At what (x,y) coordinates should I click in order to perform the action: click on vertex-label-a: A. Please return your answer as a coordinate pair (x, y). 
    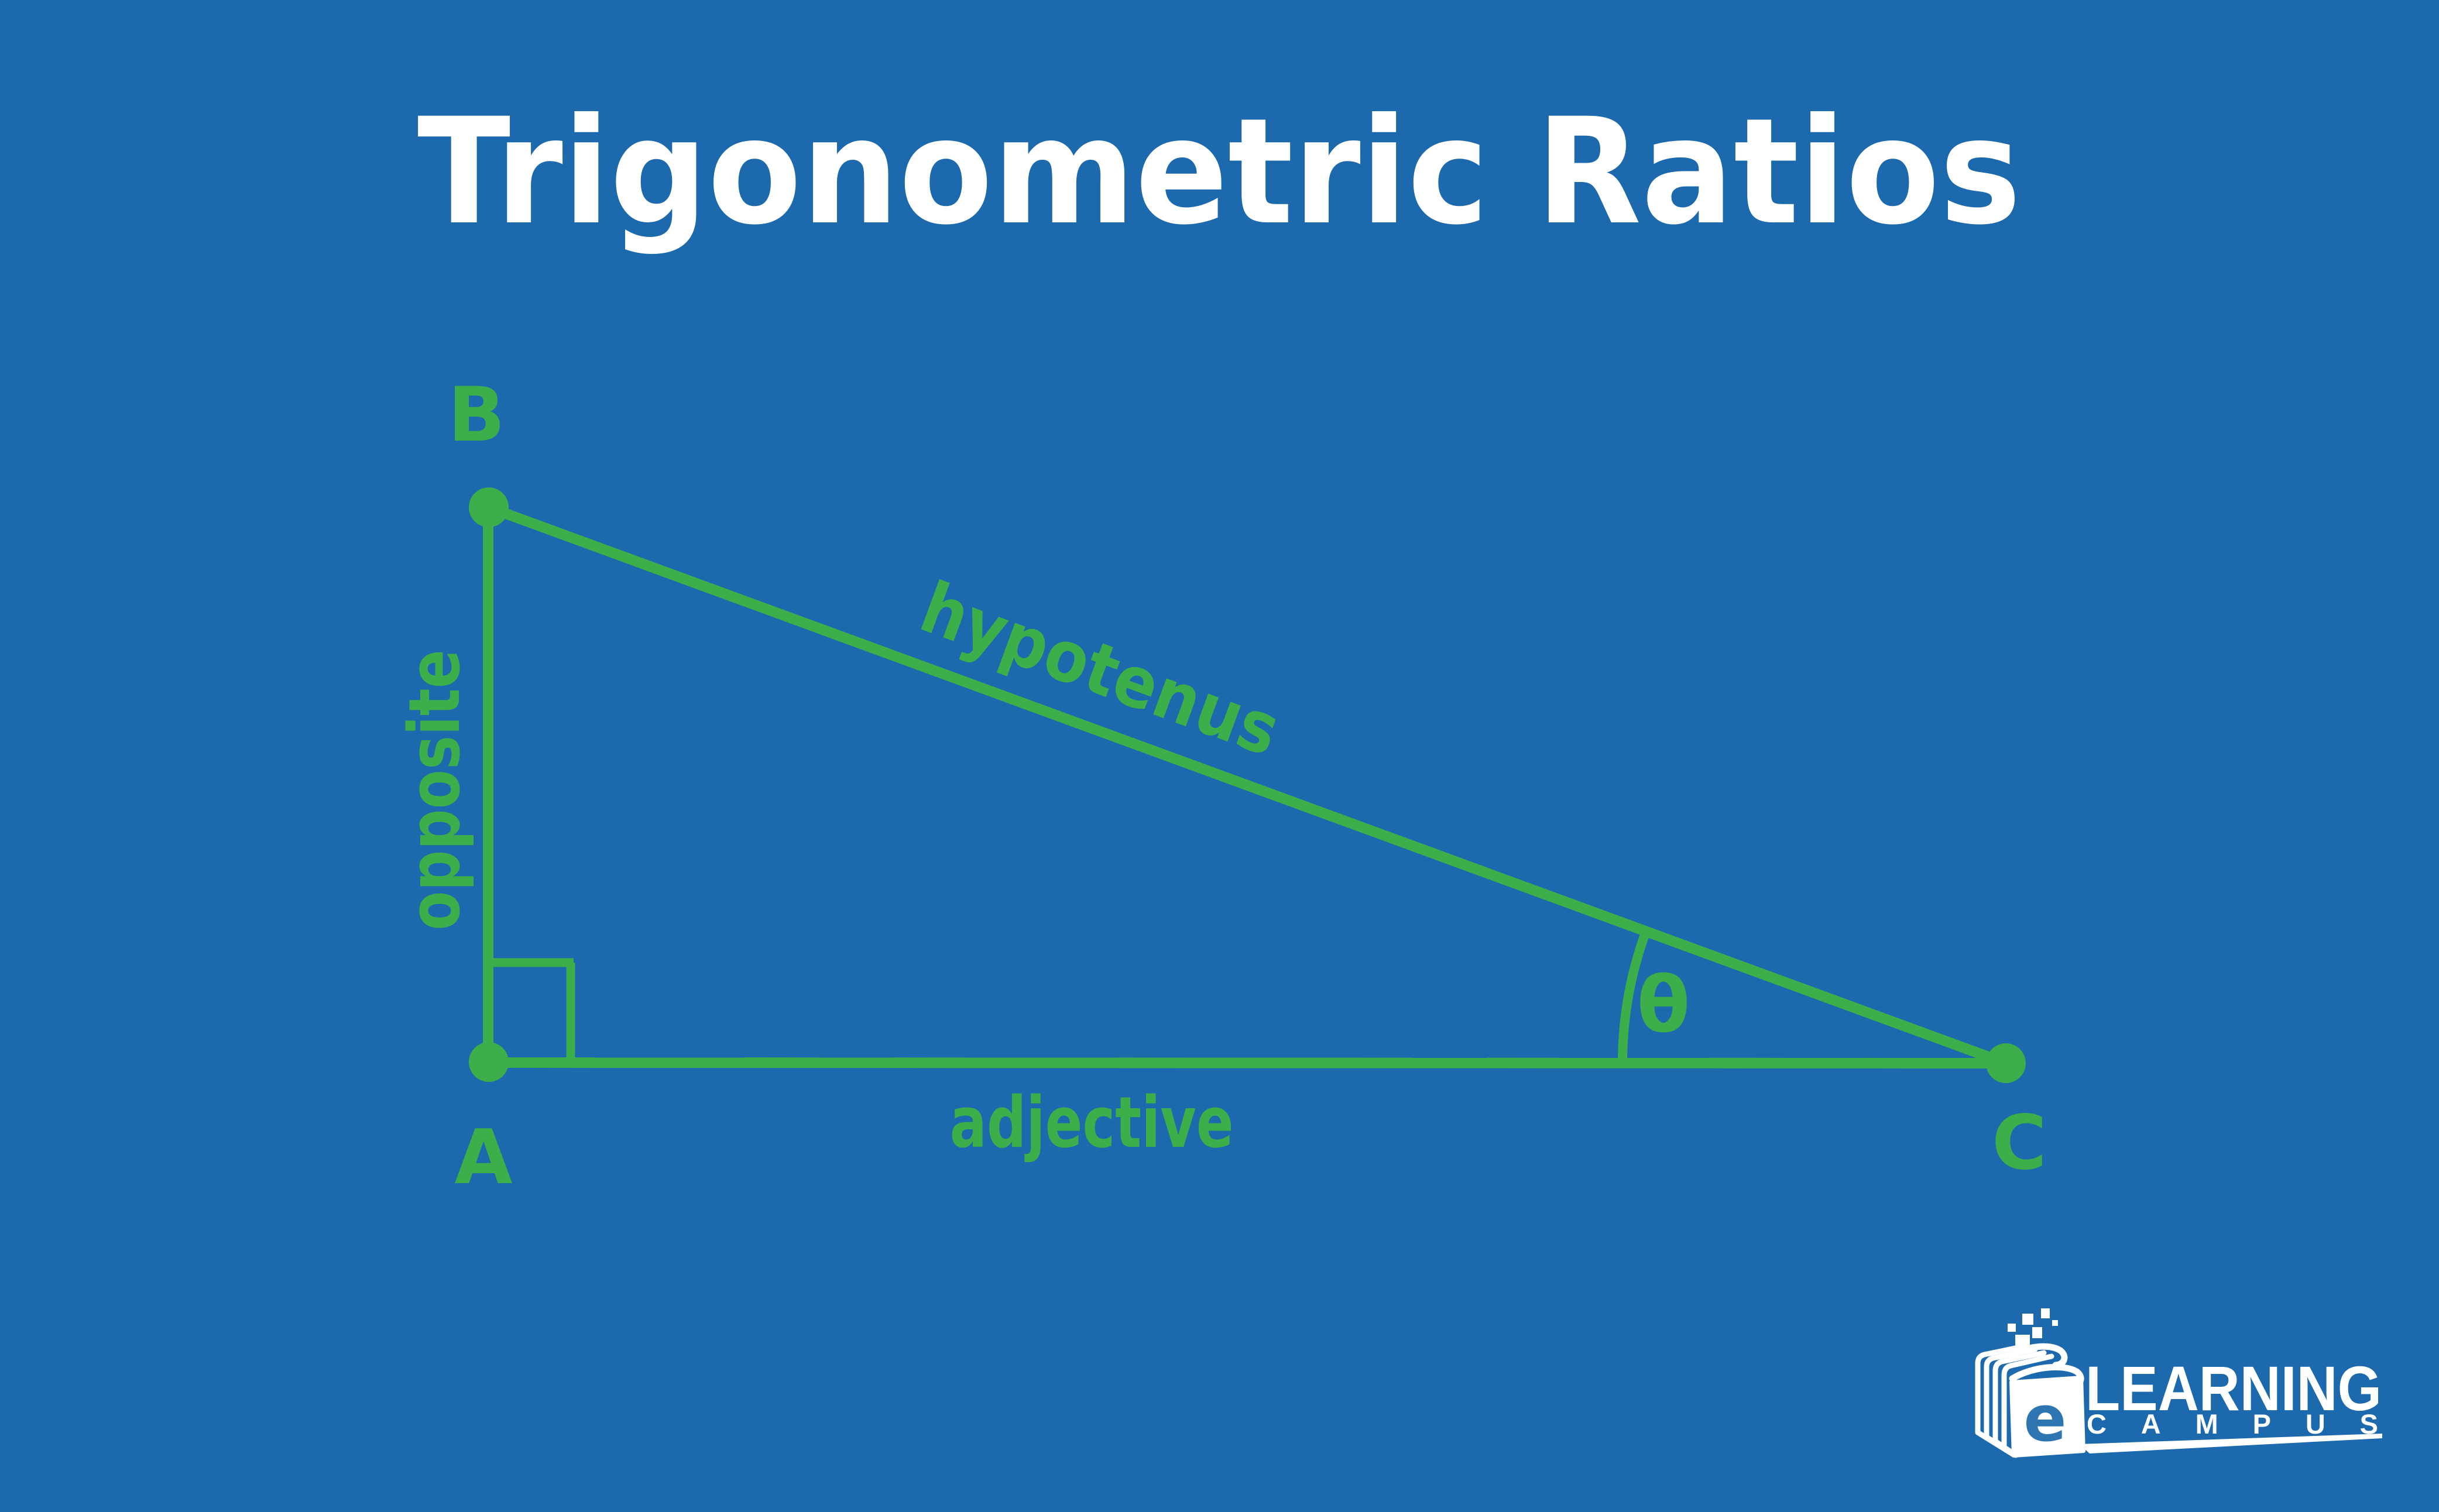
    Looking at the image, I should click on (483, 1157).